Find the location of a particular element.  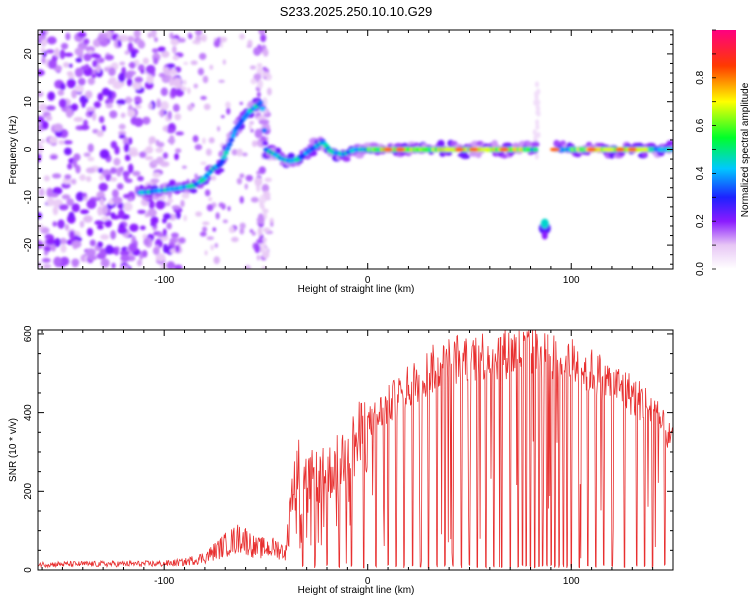

top-y-tick-label: 20 is located at coordinates (28, 54).